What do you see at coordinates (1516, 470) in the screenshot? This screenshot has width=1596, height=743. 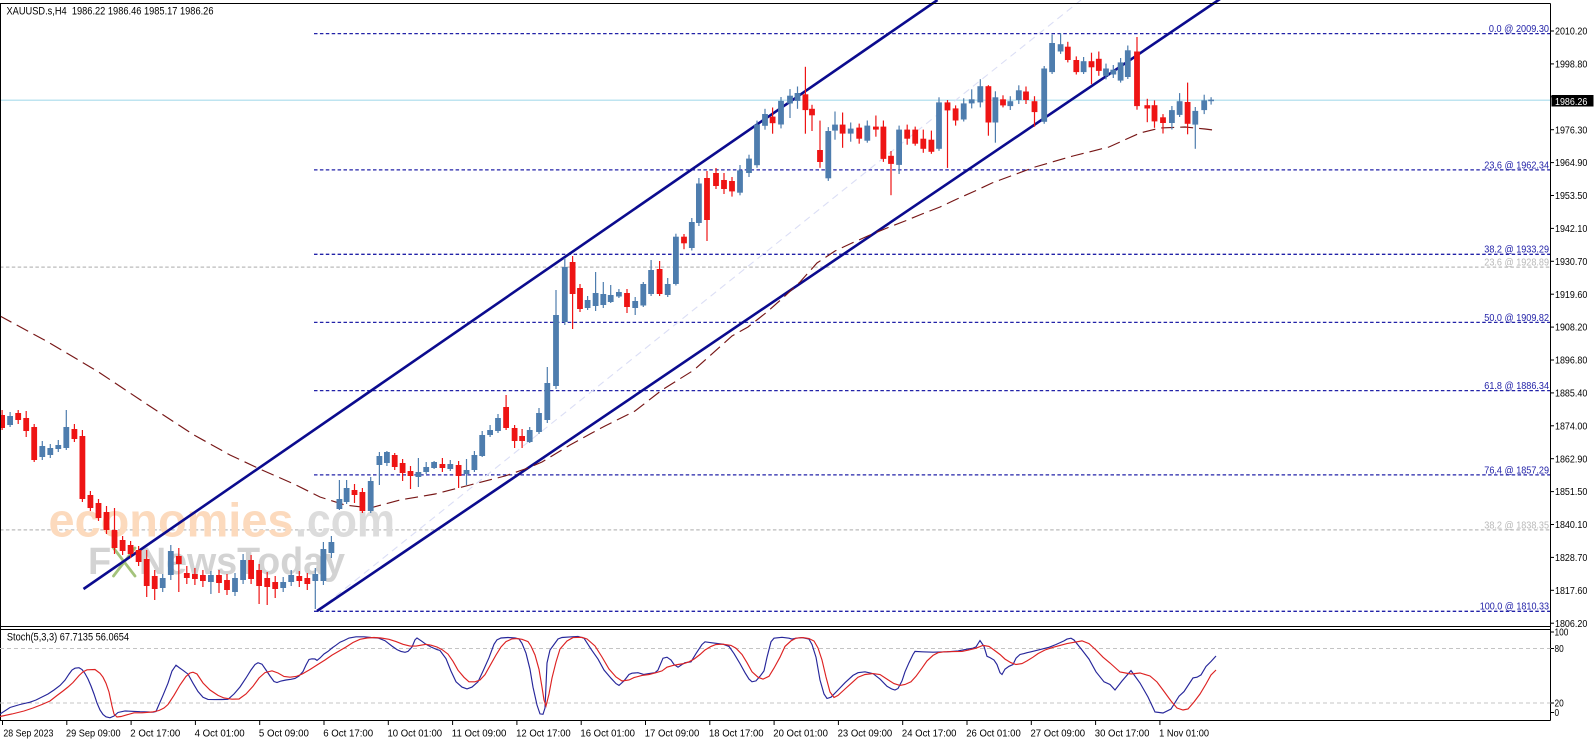 I see `svg-text: 76.4 @ 1857.29` at bounding box center [1516, 470].